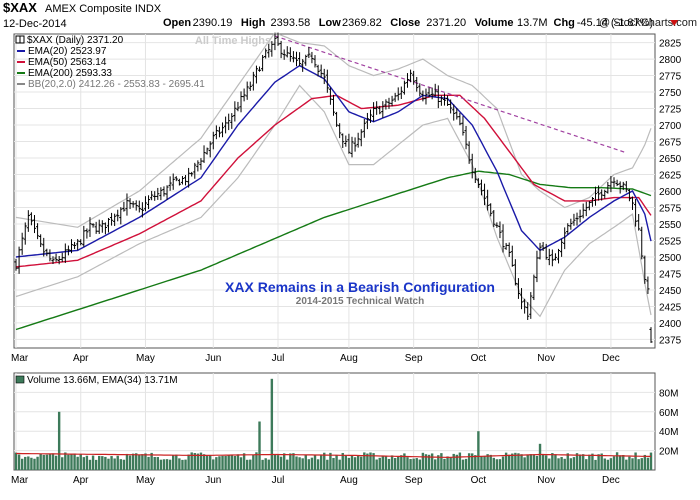 This screenshot has width=700, height=500. What do you see at coordinates (668, 393) in the screenshot?
I see `volume-tick-label: 80M` at bounding box center [668, 393].